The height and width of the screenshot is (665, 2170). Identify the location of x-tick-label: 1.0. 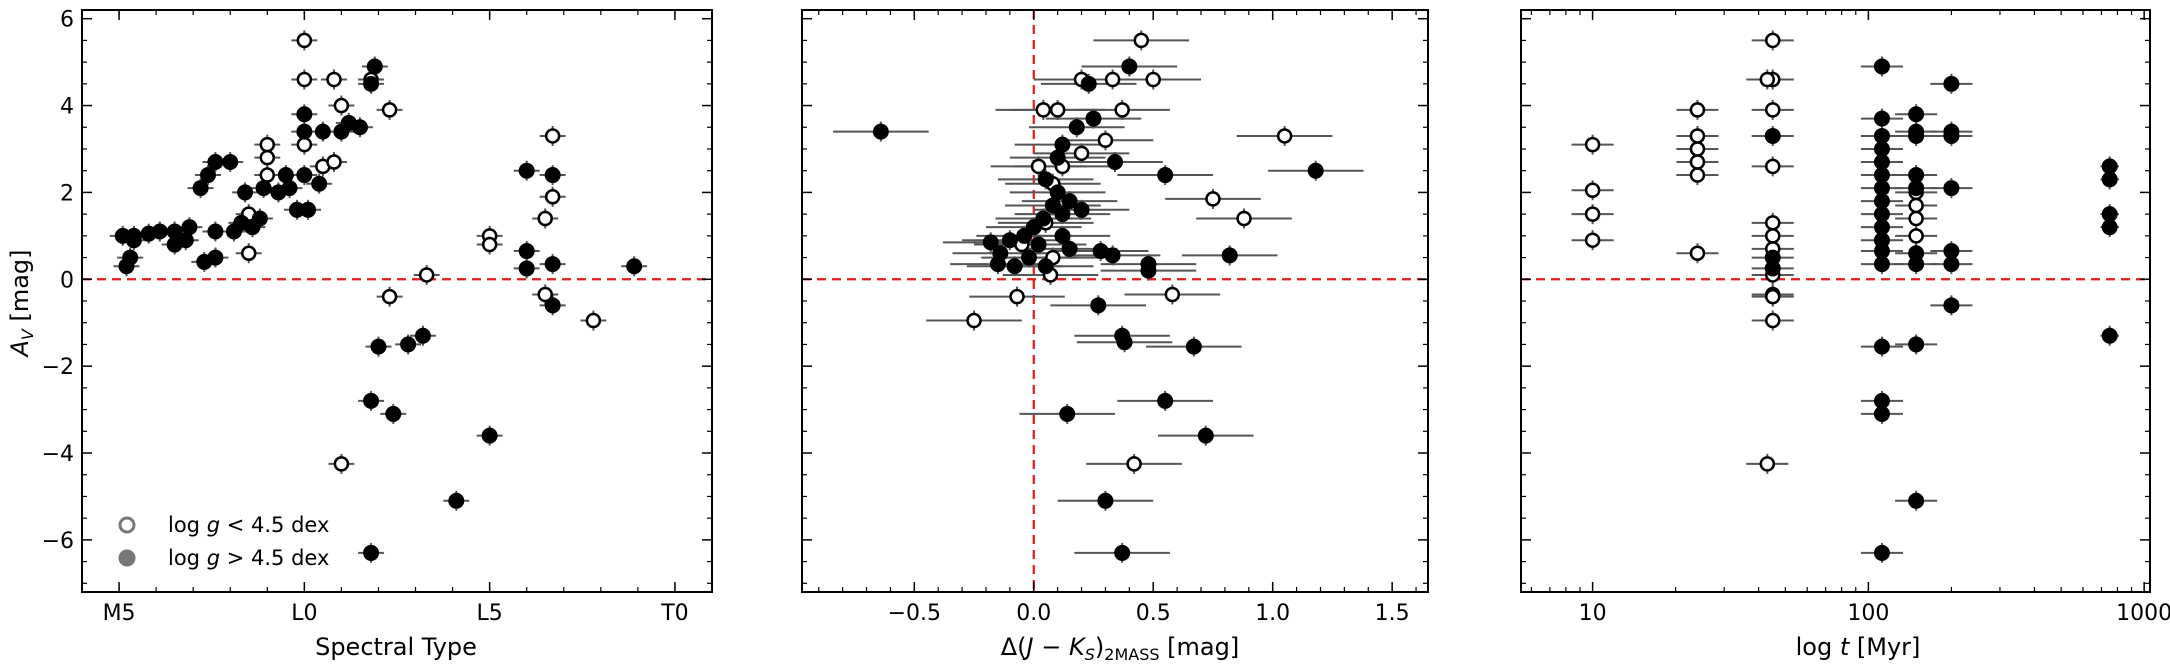
(1272, 613).